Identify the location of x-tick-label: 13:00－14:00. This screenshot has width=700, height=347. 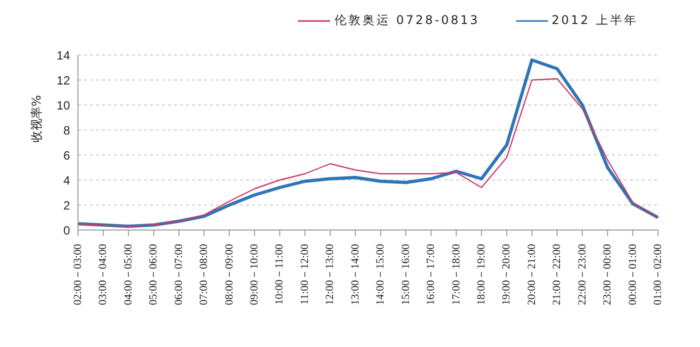
(355, 275).